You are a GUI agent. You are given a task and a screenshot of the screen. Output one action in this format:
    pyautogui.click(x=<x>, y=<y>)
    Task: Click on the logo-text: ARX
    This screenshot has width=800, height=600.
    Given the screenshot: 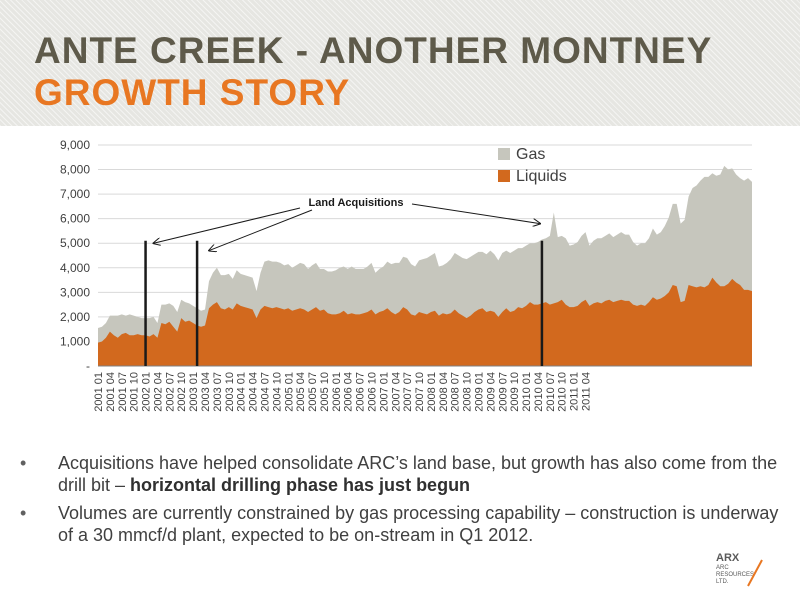 What is the action you would take?
    pyautogui.click(x=728, y=558)
    